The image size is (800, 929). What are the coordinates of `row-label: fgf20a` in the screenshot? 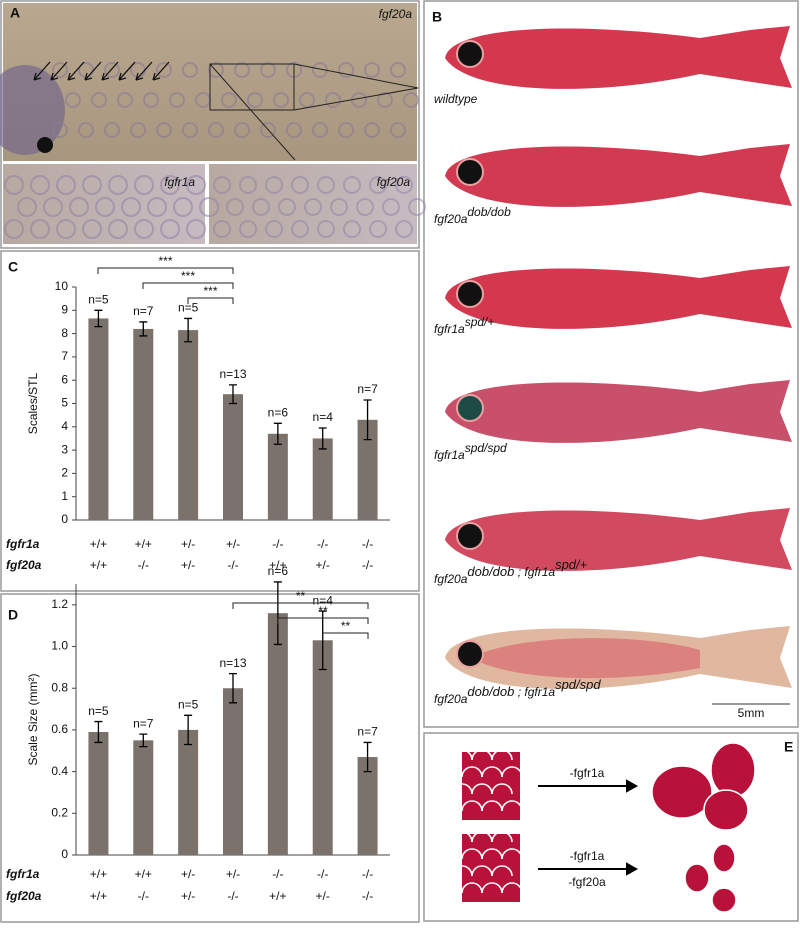 It's located at (24, 896).